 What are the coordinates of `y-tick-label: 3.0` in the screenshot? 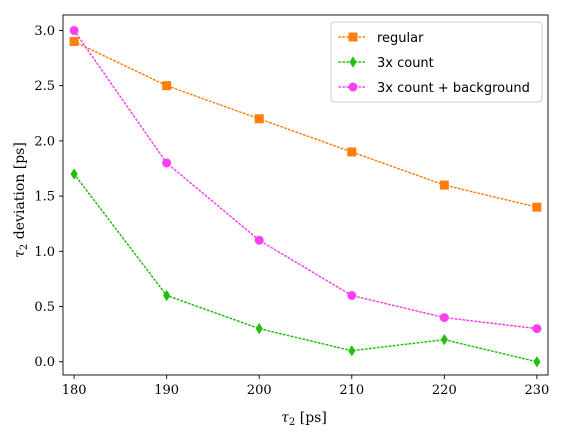 It's located at (44, 31).